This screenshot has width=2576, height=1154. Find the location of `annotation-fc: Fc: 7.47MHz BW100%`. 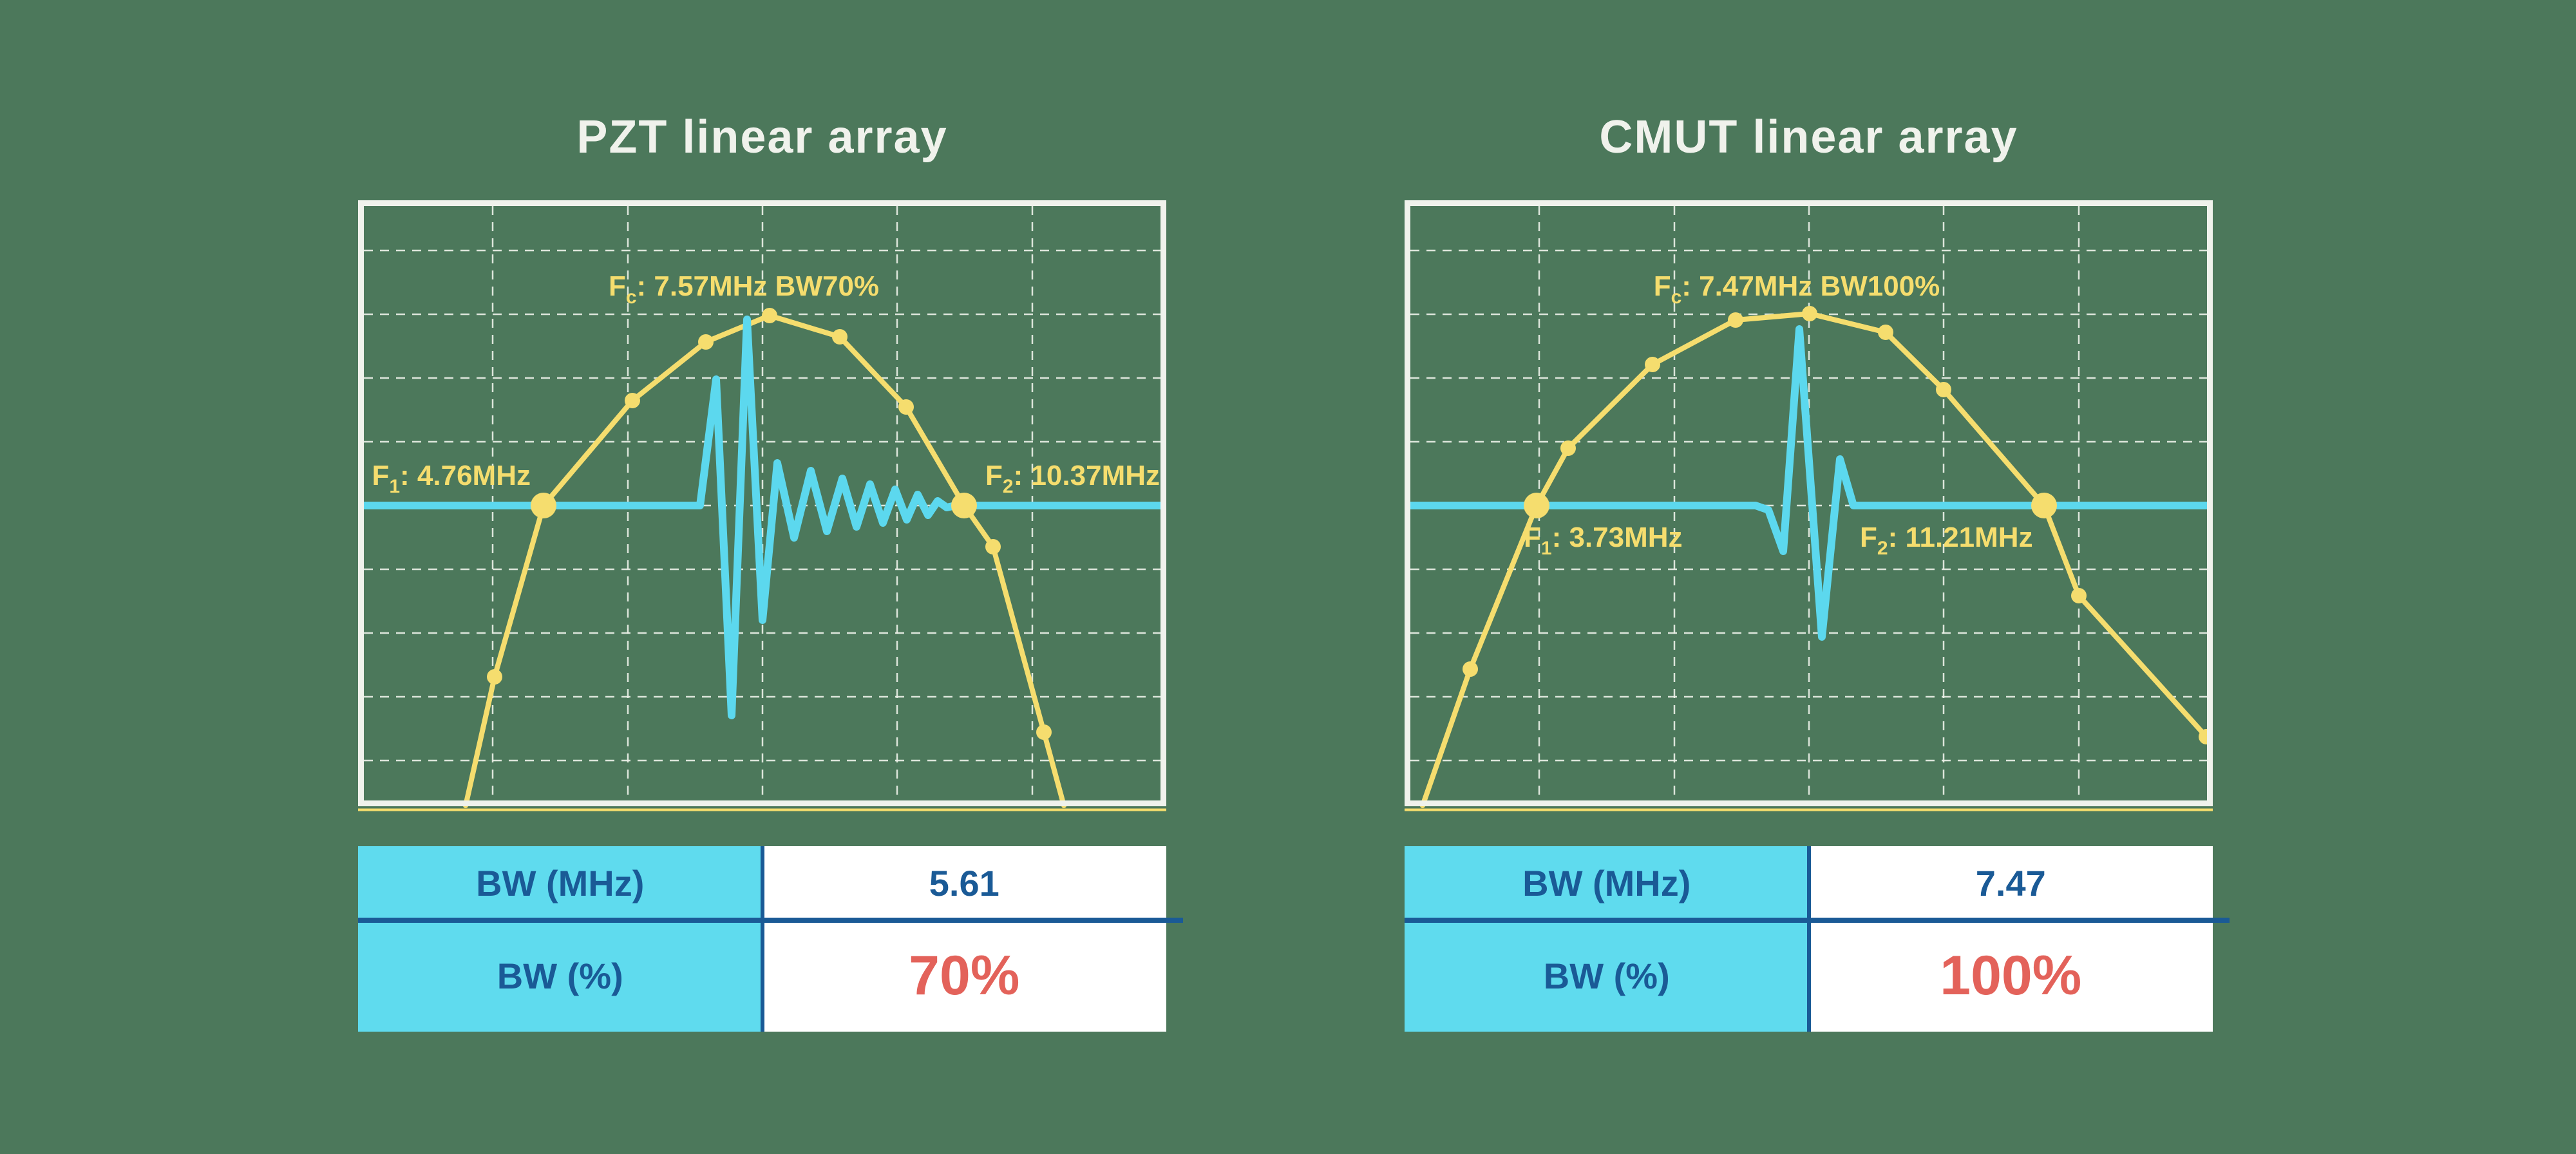

annotation-fc: Fc: 7.47MHz BW100% is located at coordinates (1797, 289).